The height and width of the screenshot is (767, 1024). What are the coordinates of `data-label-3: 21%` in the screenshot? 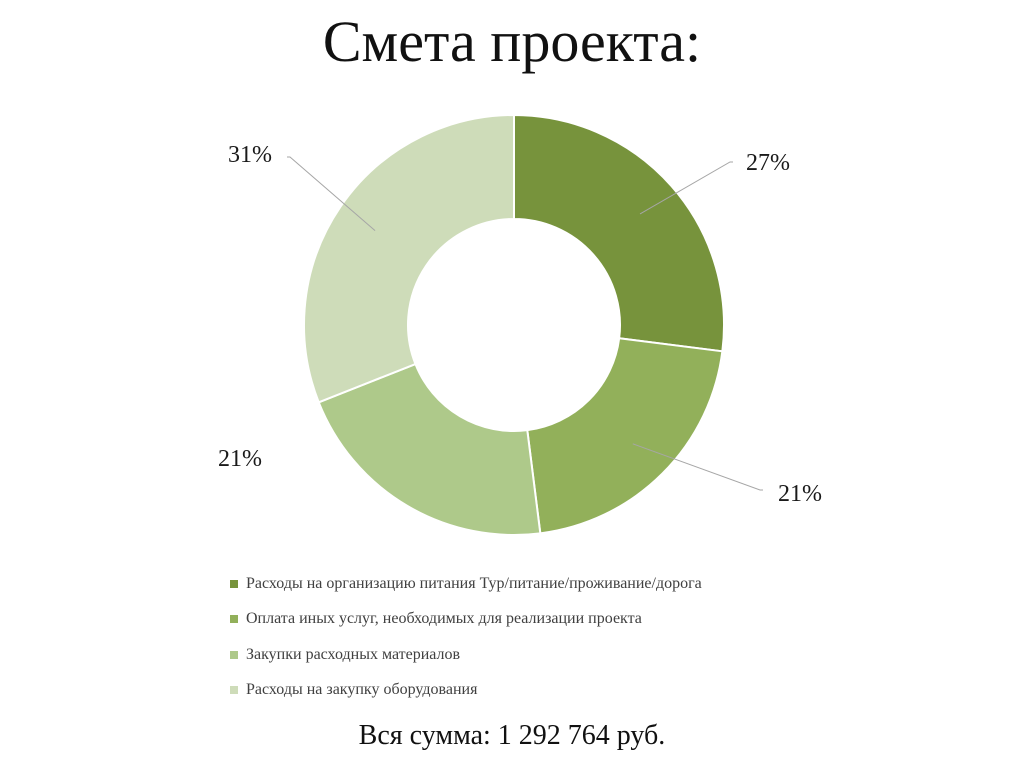 It's located at (240, 459).